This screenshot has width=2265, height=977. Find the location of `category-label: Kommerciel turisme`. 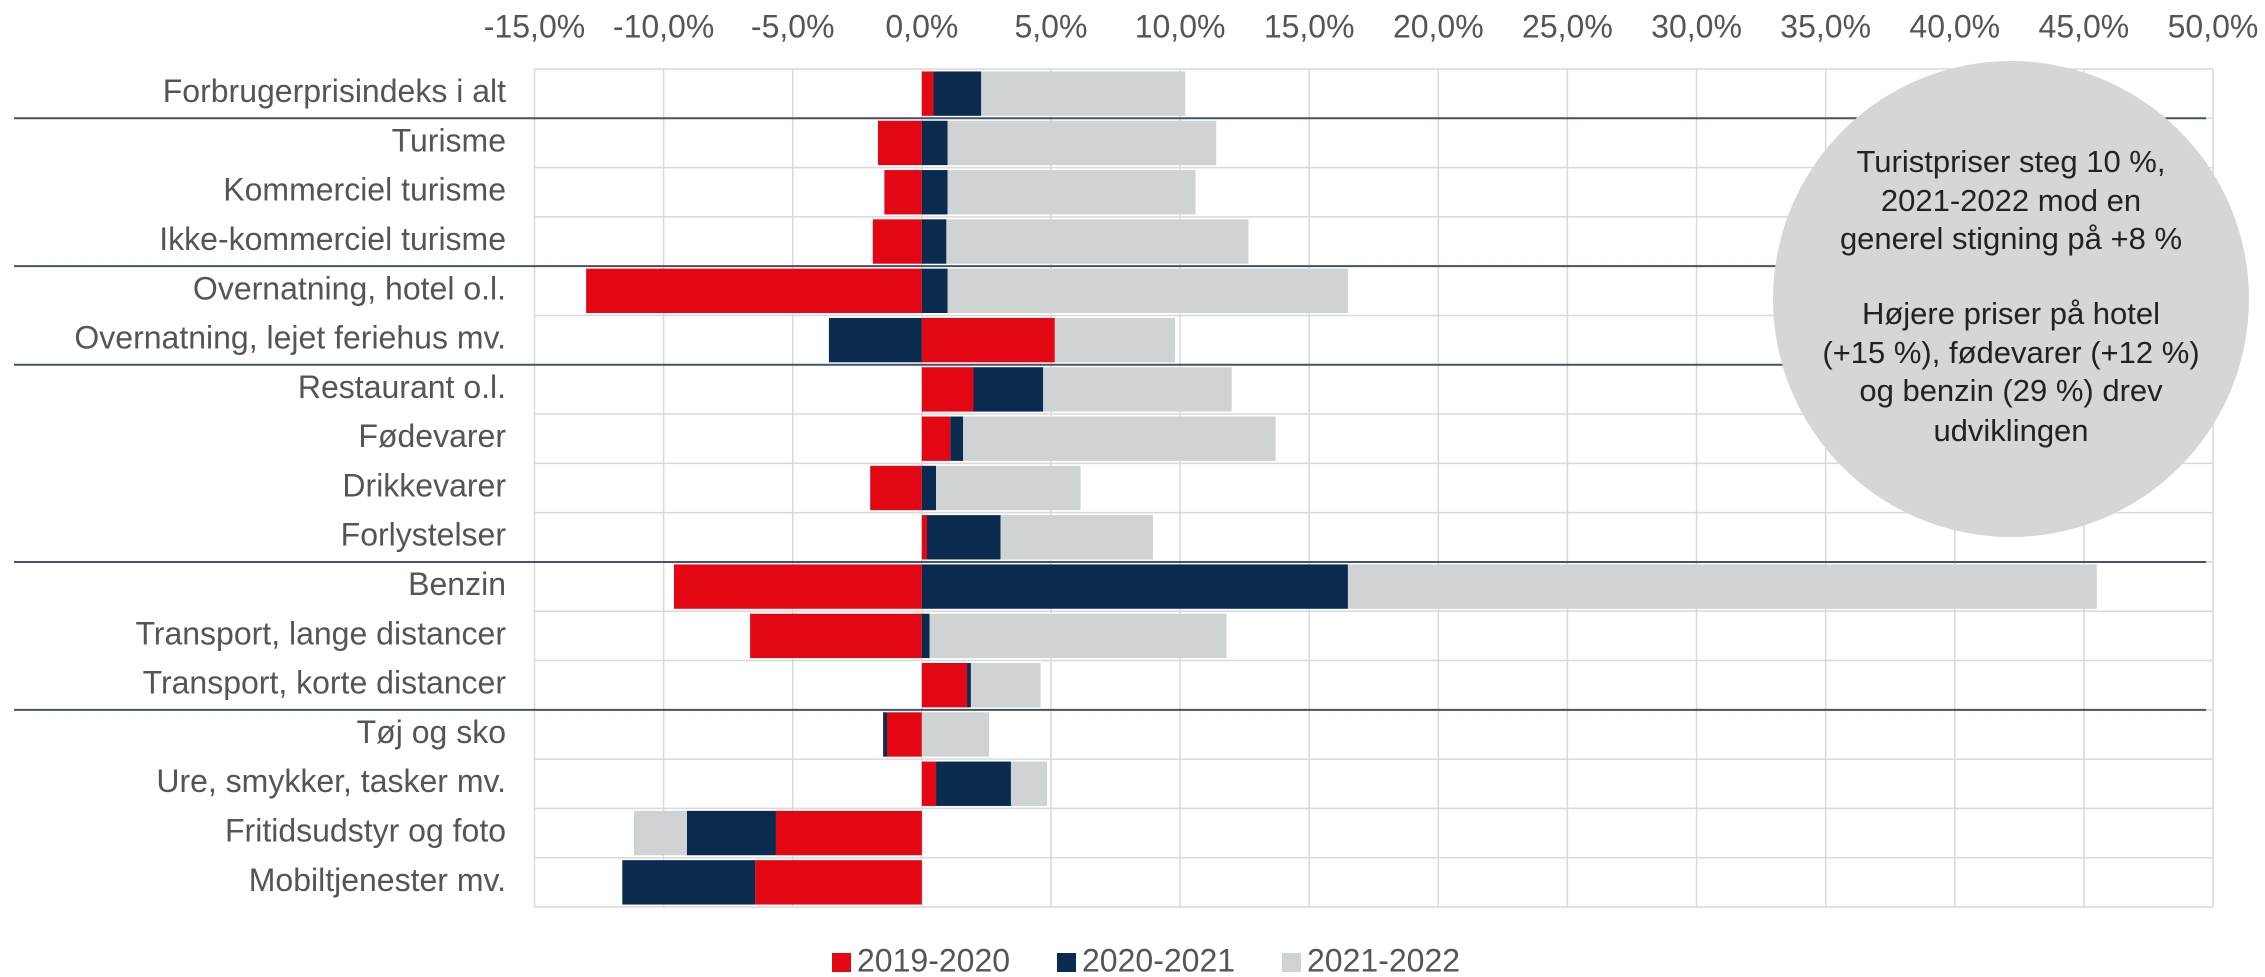

category-label: Kommerciel turisme is located at coordinates (364, 190).